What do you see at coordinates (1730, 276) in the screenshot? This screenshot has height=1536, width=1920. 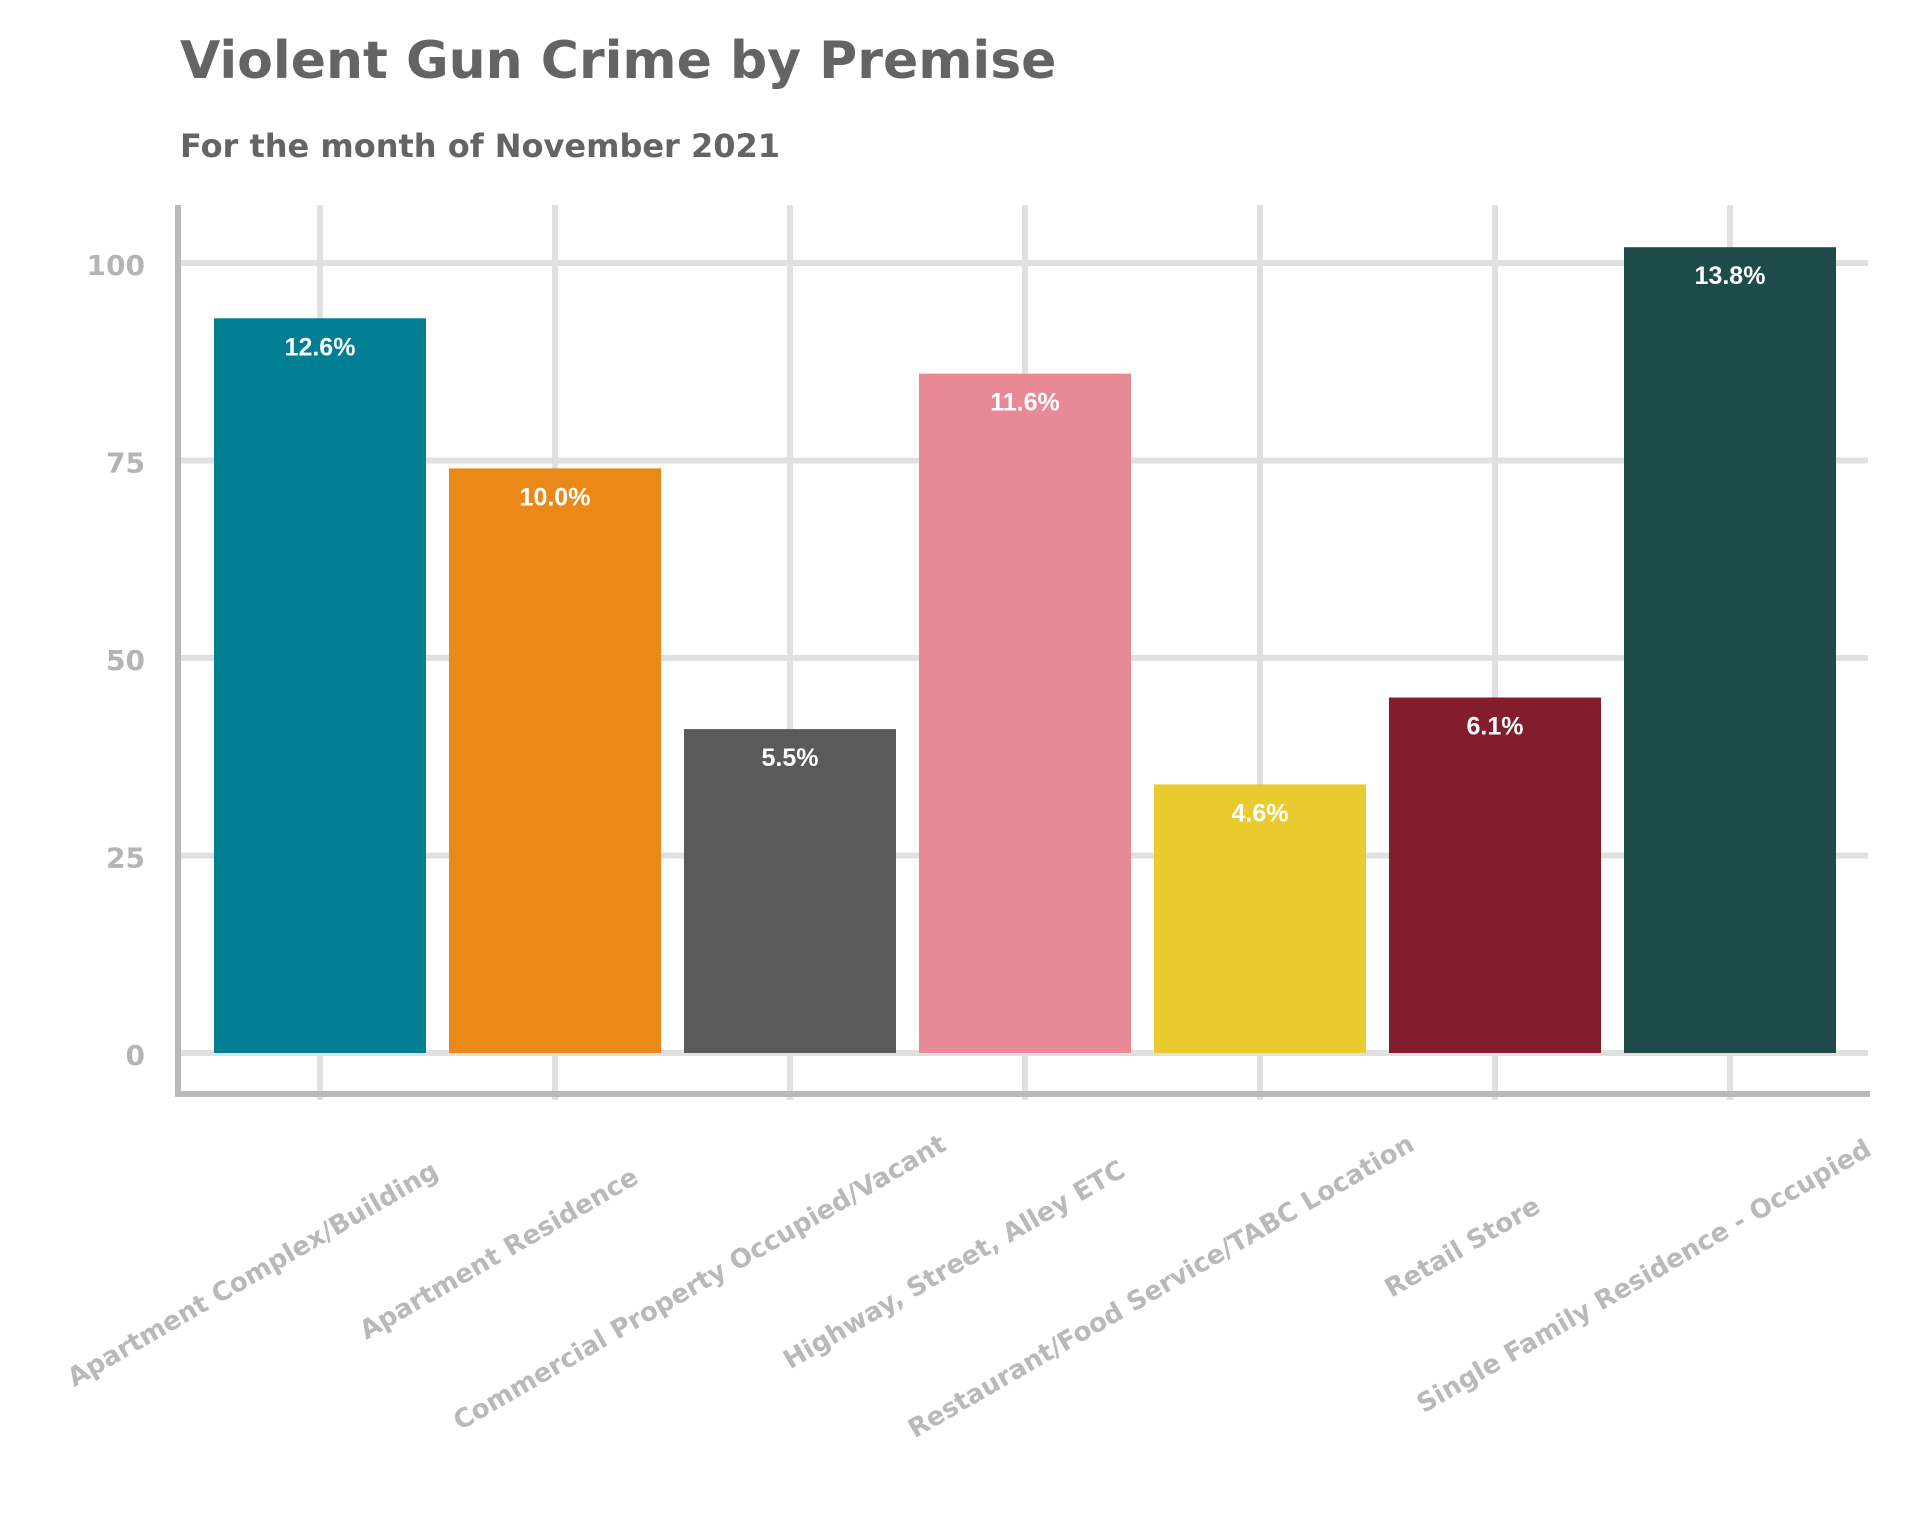 I see `data-label: 13.8%` at bounding box center [1730, 276].